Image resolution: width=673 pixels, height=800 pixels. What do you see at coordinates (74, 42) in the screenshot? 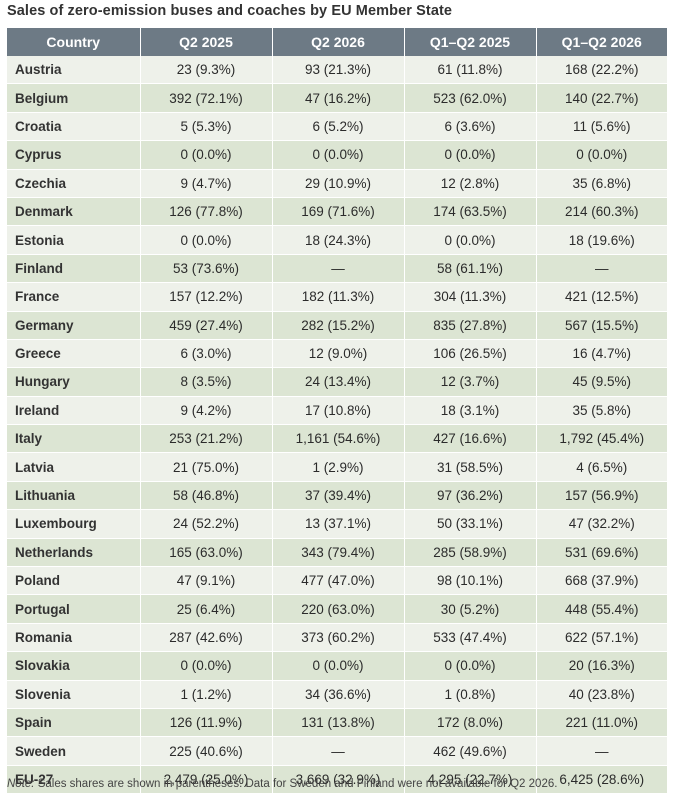
I see `header-country: Country` at bounding box center [74, 42].